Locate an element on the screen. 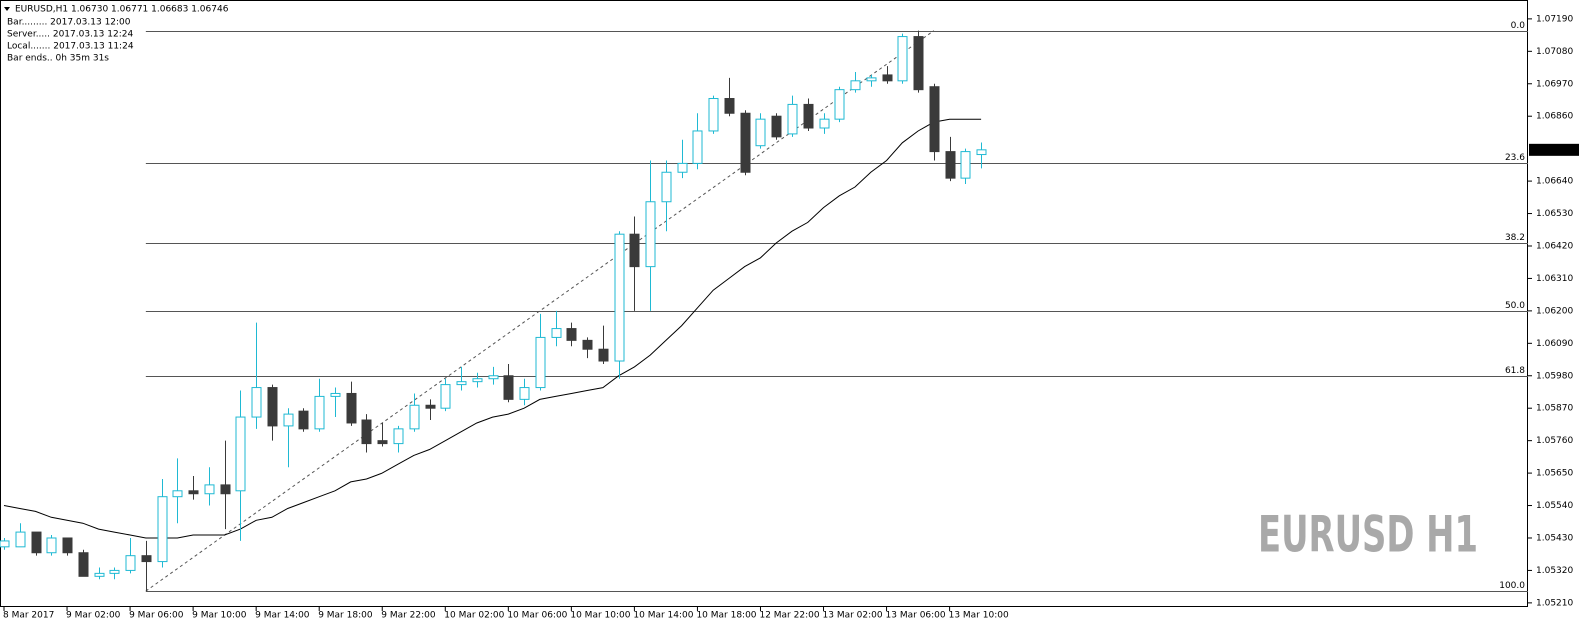 This screenshot has height=636, width=1592. bid-label: 1.06746 is located at coordinates (1554, 150).